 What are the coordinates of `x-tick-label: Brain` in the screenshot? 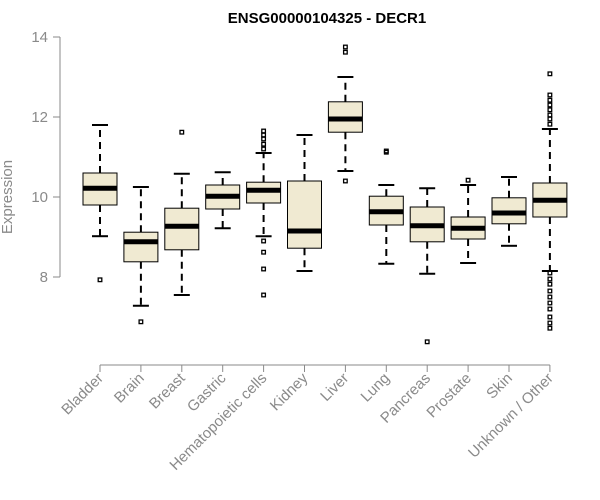 It's located at (129, 388).